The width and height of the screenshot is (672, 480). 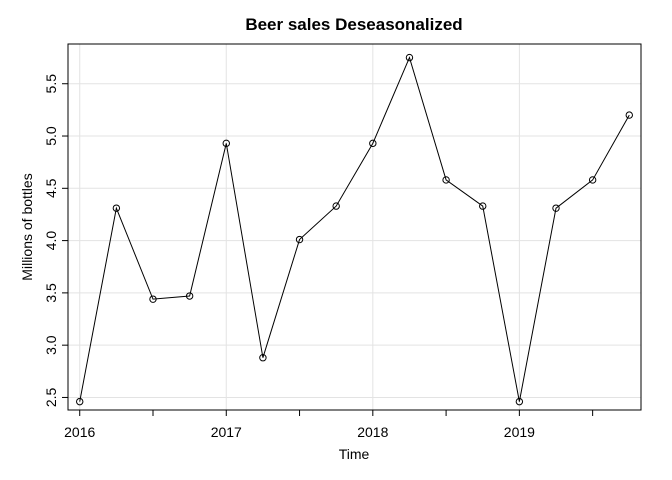 What do you see at coordinates (51, 293) in the screenshot?
I see `y-tick-label: 3.5` at bounding box center [51, 293].